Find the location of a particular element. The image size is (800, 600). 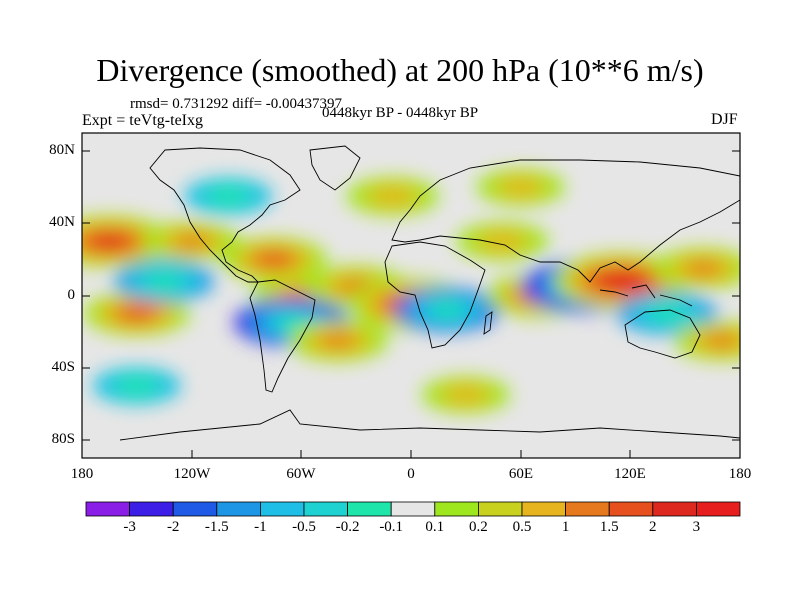

colorbar is located at coordinates (413, 509).